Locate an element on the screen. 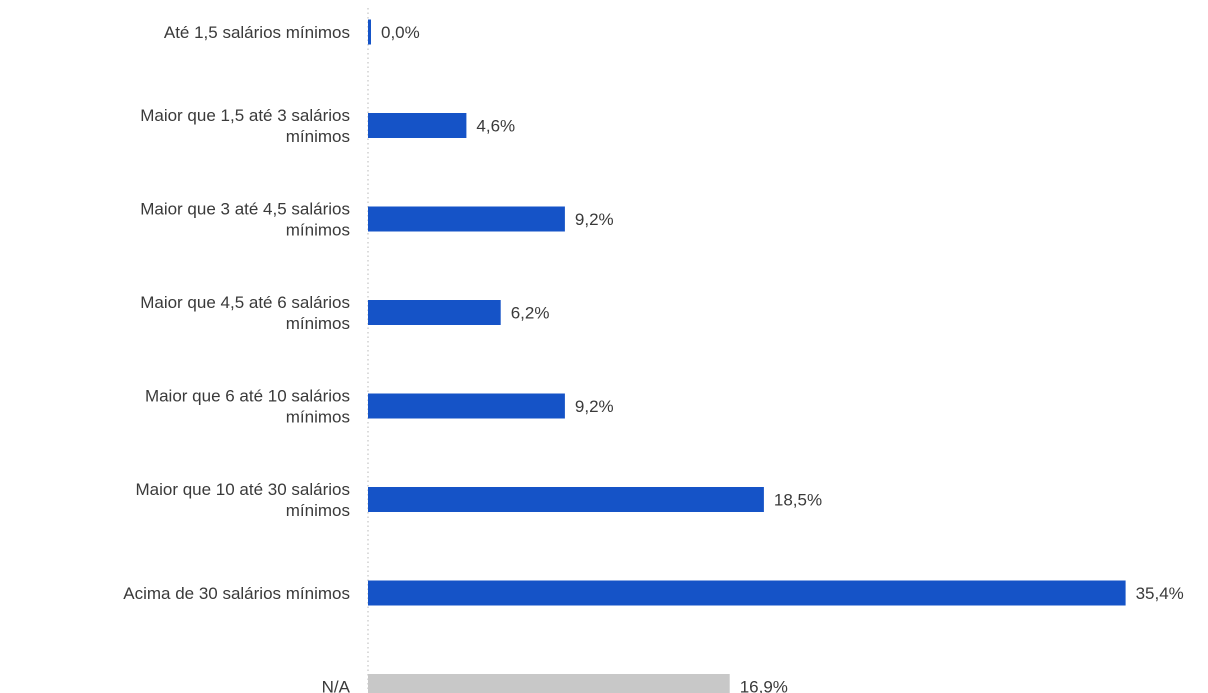  category-label-3: Maior que 3 até 4,5 salários mínimos is located at coordinates (245, 220).